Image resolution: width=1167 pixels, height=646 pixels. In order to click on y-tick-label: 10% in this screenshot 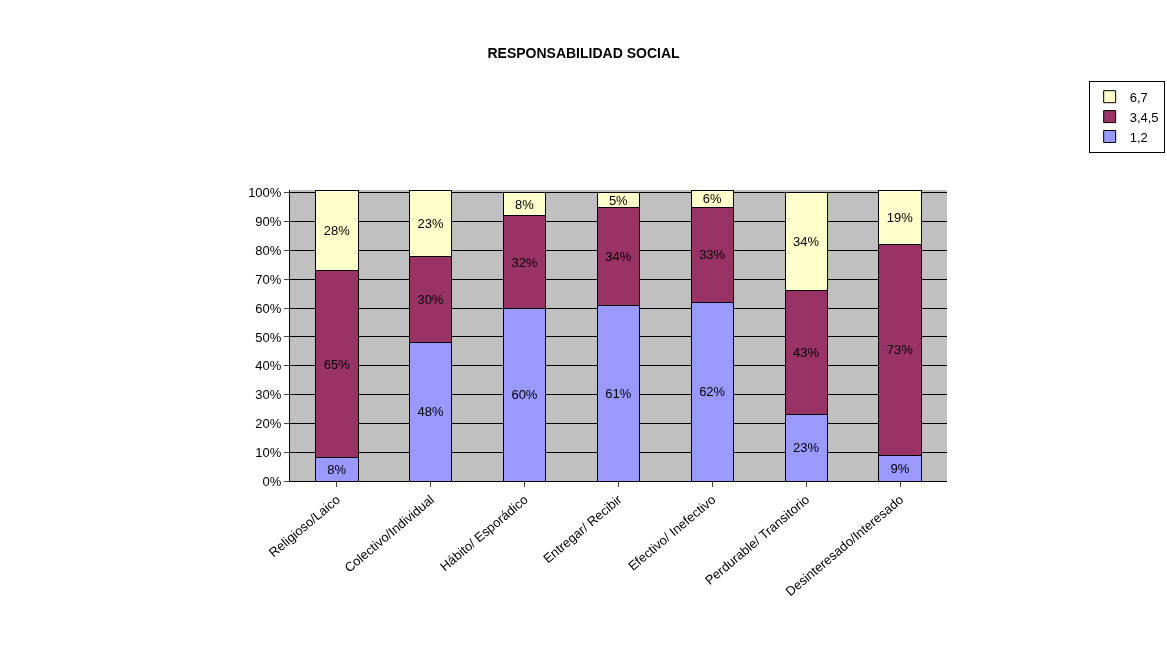, I will do `click(268, 452)`.